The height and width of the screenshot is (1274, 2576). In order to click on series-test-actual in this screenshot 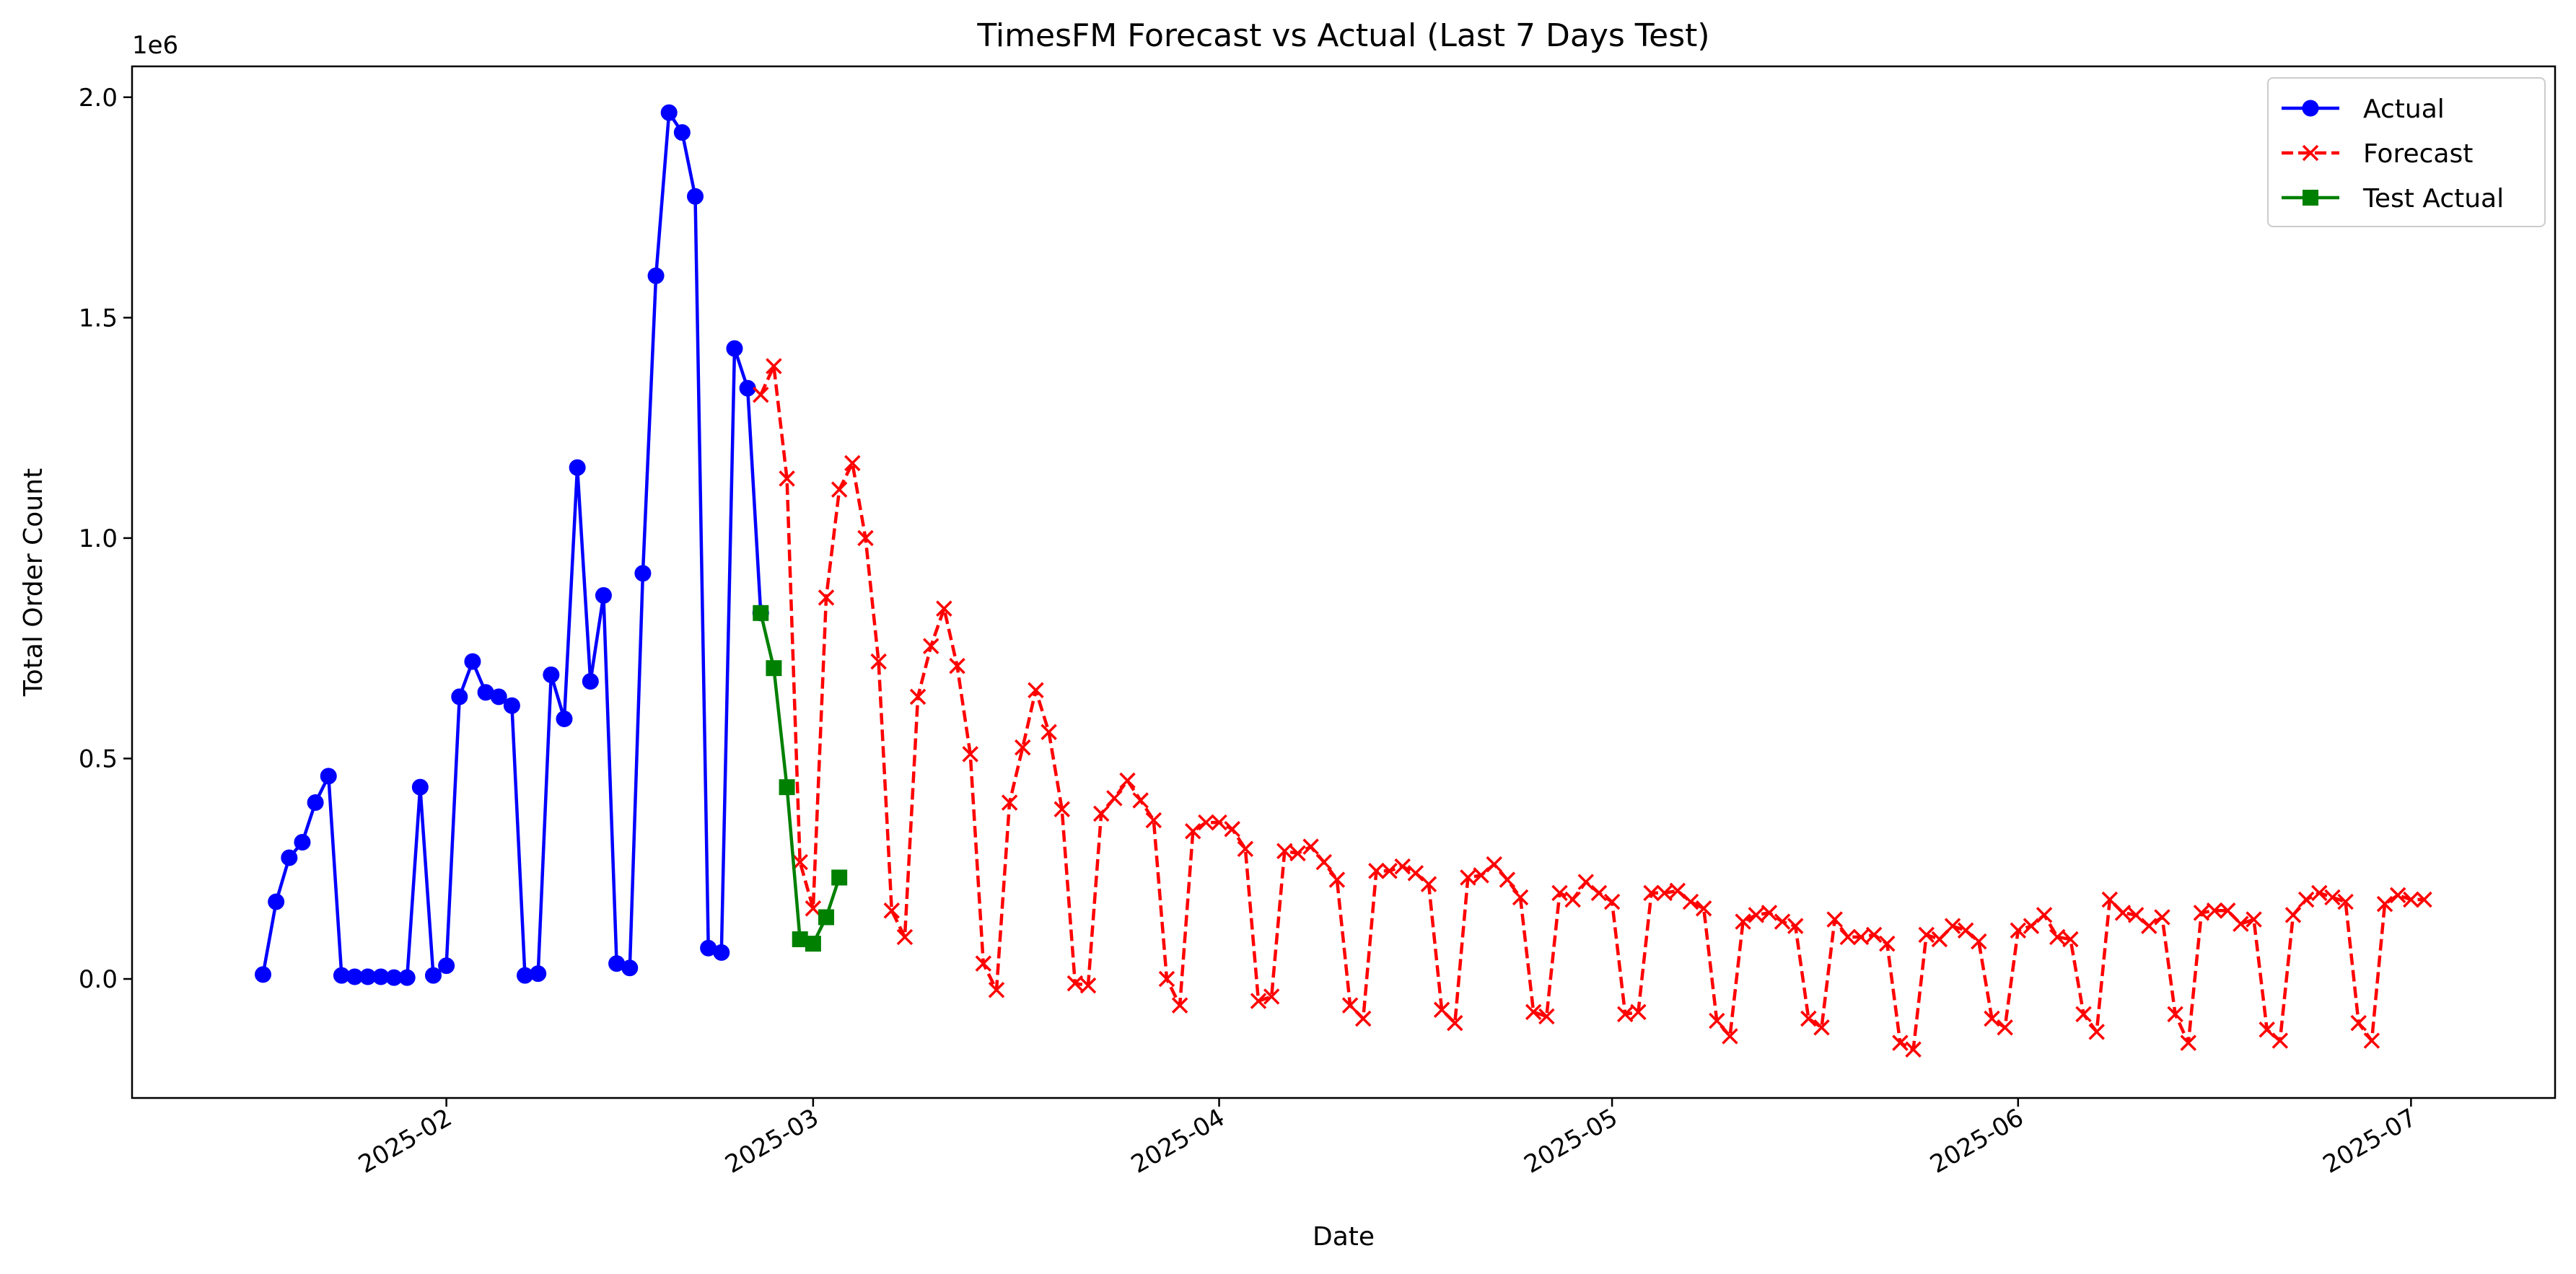, I will do `click(800, 779)`.